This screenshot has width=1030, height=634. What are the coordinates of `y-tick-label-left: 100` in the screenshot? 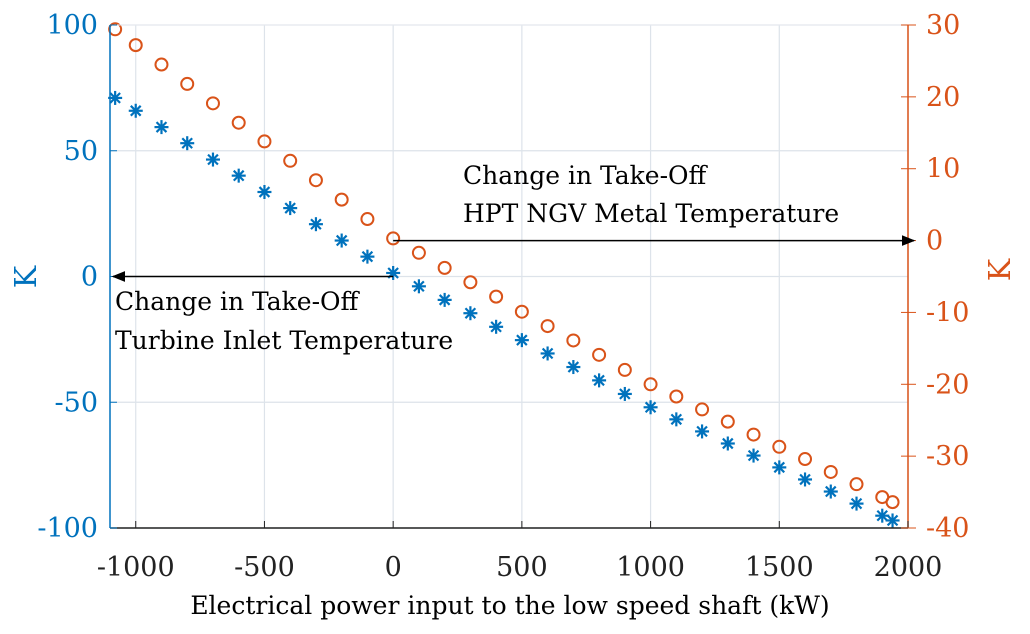 It's located at (72, 25).